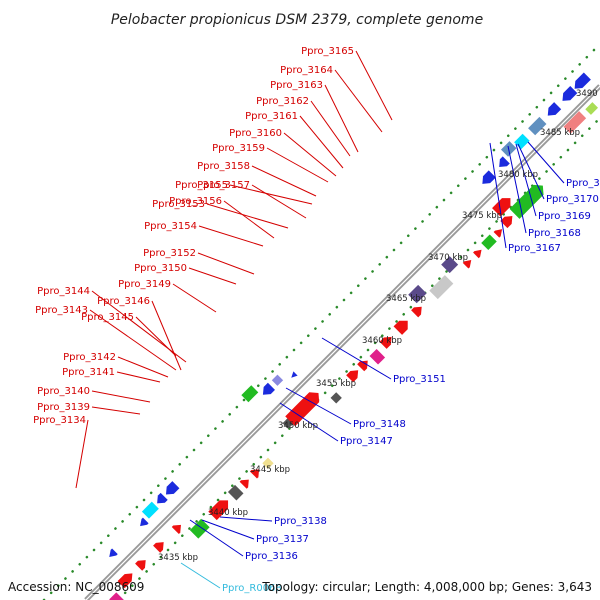  Describe the element at coordinates (534, 248) in the screenshot. I see `reverse-gene-label: Ppro_3167` at that location.